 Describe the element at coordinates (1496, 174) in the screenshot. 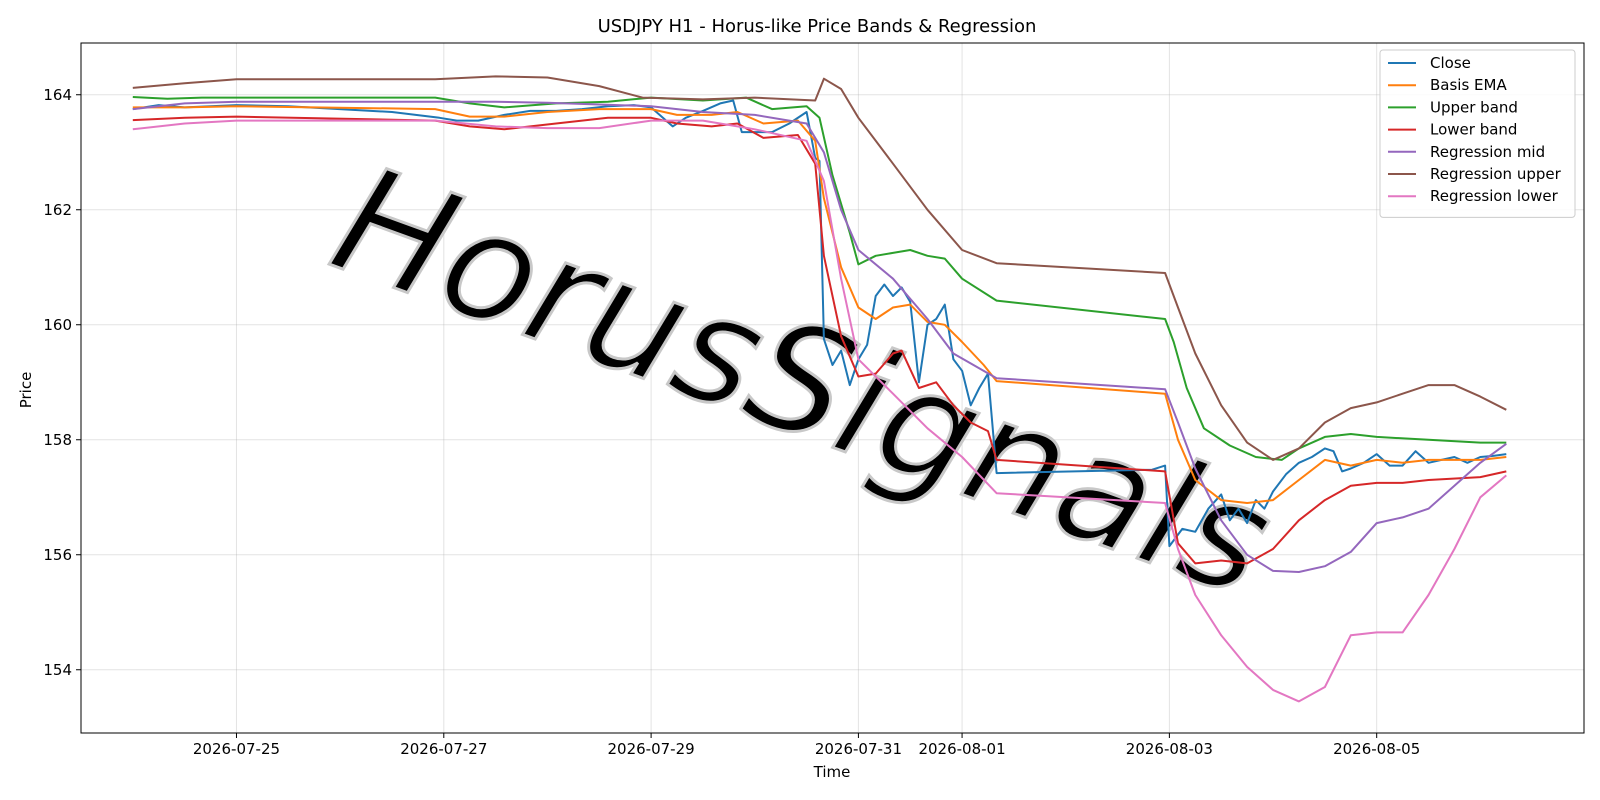

I see `legend-label-regression-upper: Regression upper` at that location.